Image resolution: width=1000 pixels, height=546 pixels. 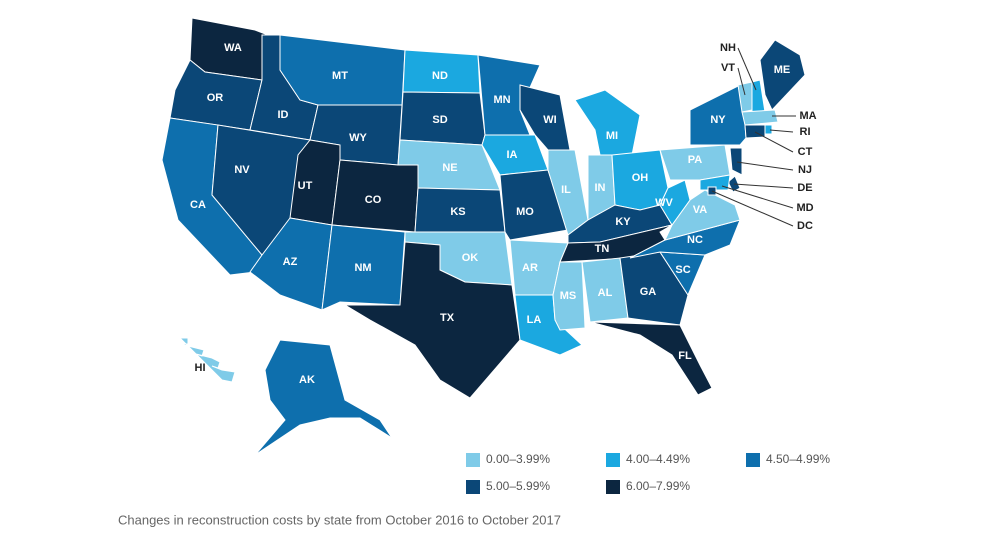 I want to click on state-label: OR, so click(x=215, y=98).